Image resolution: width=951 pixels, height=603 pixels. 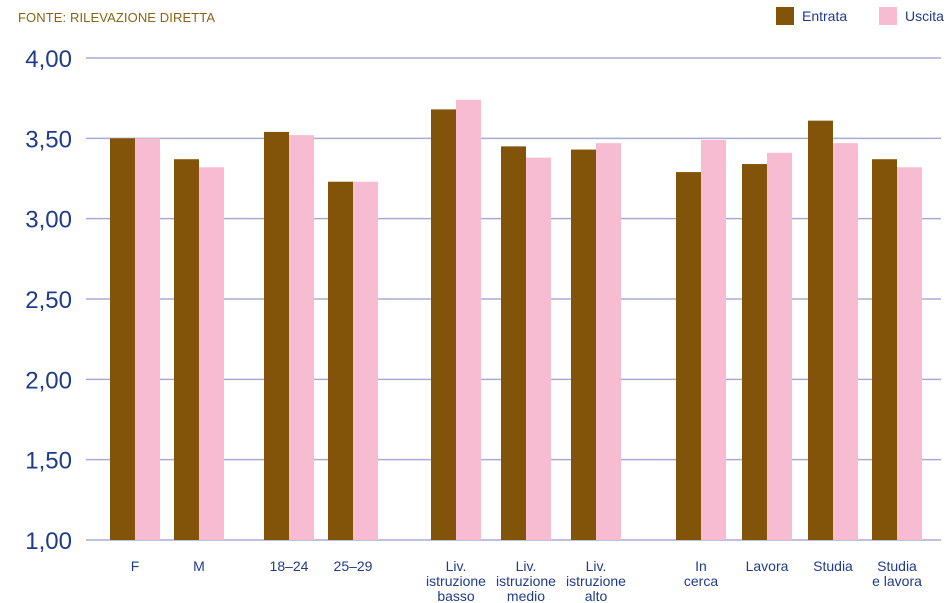 What do you see at coordinates (48, 300) in the screenshot?
I see `y-tick-label: 2,50` at bounding box center [48, 300].